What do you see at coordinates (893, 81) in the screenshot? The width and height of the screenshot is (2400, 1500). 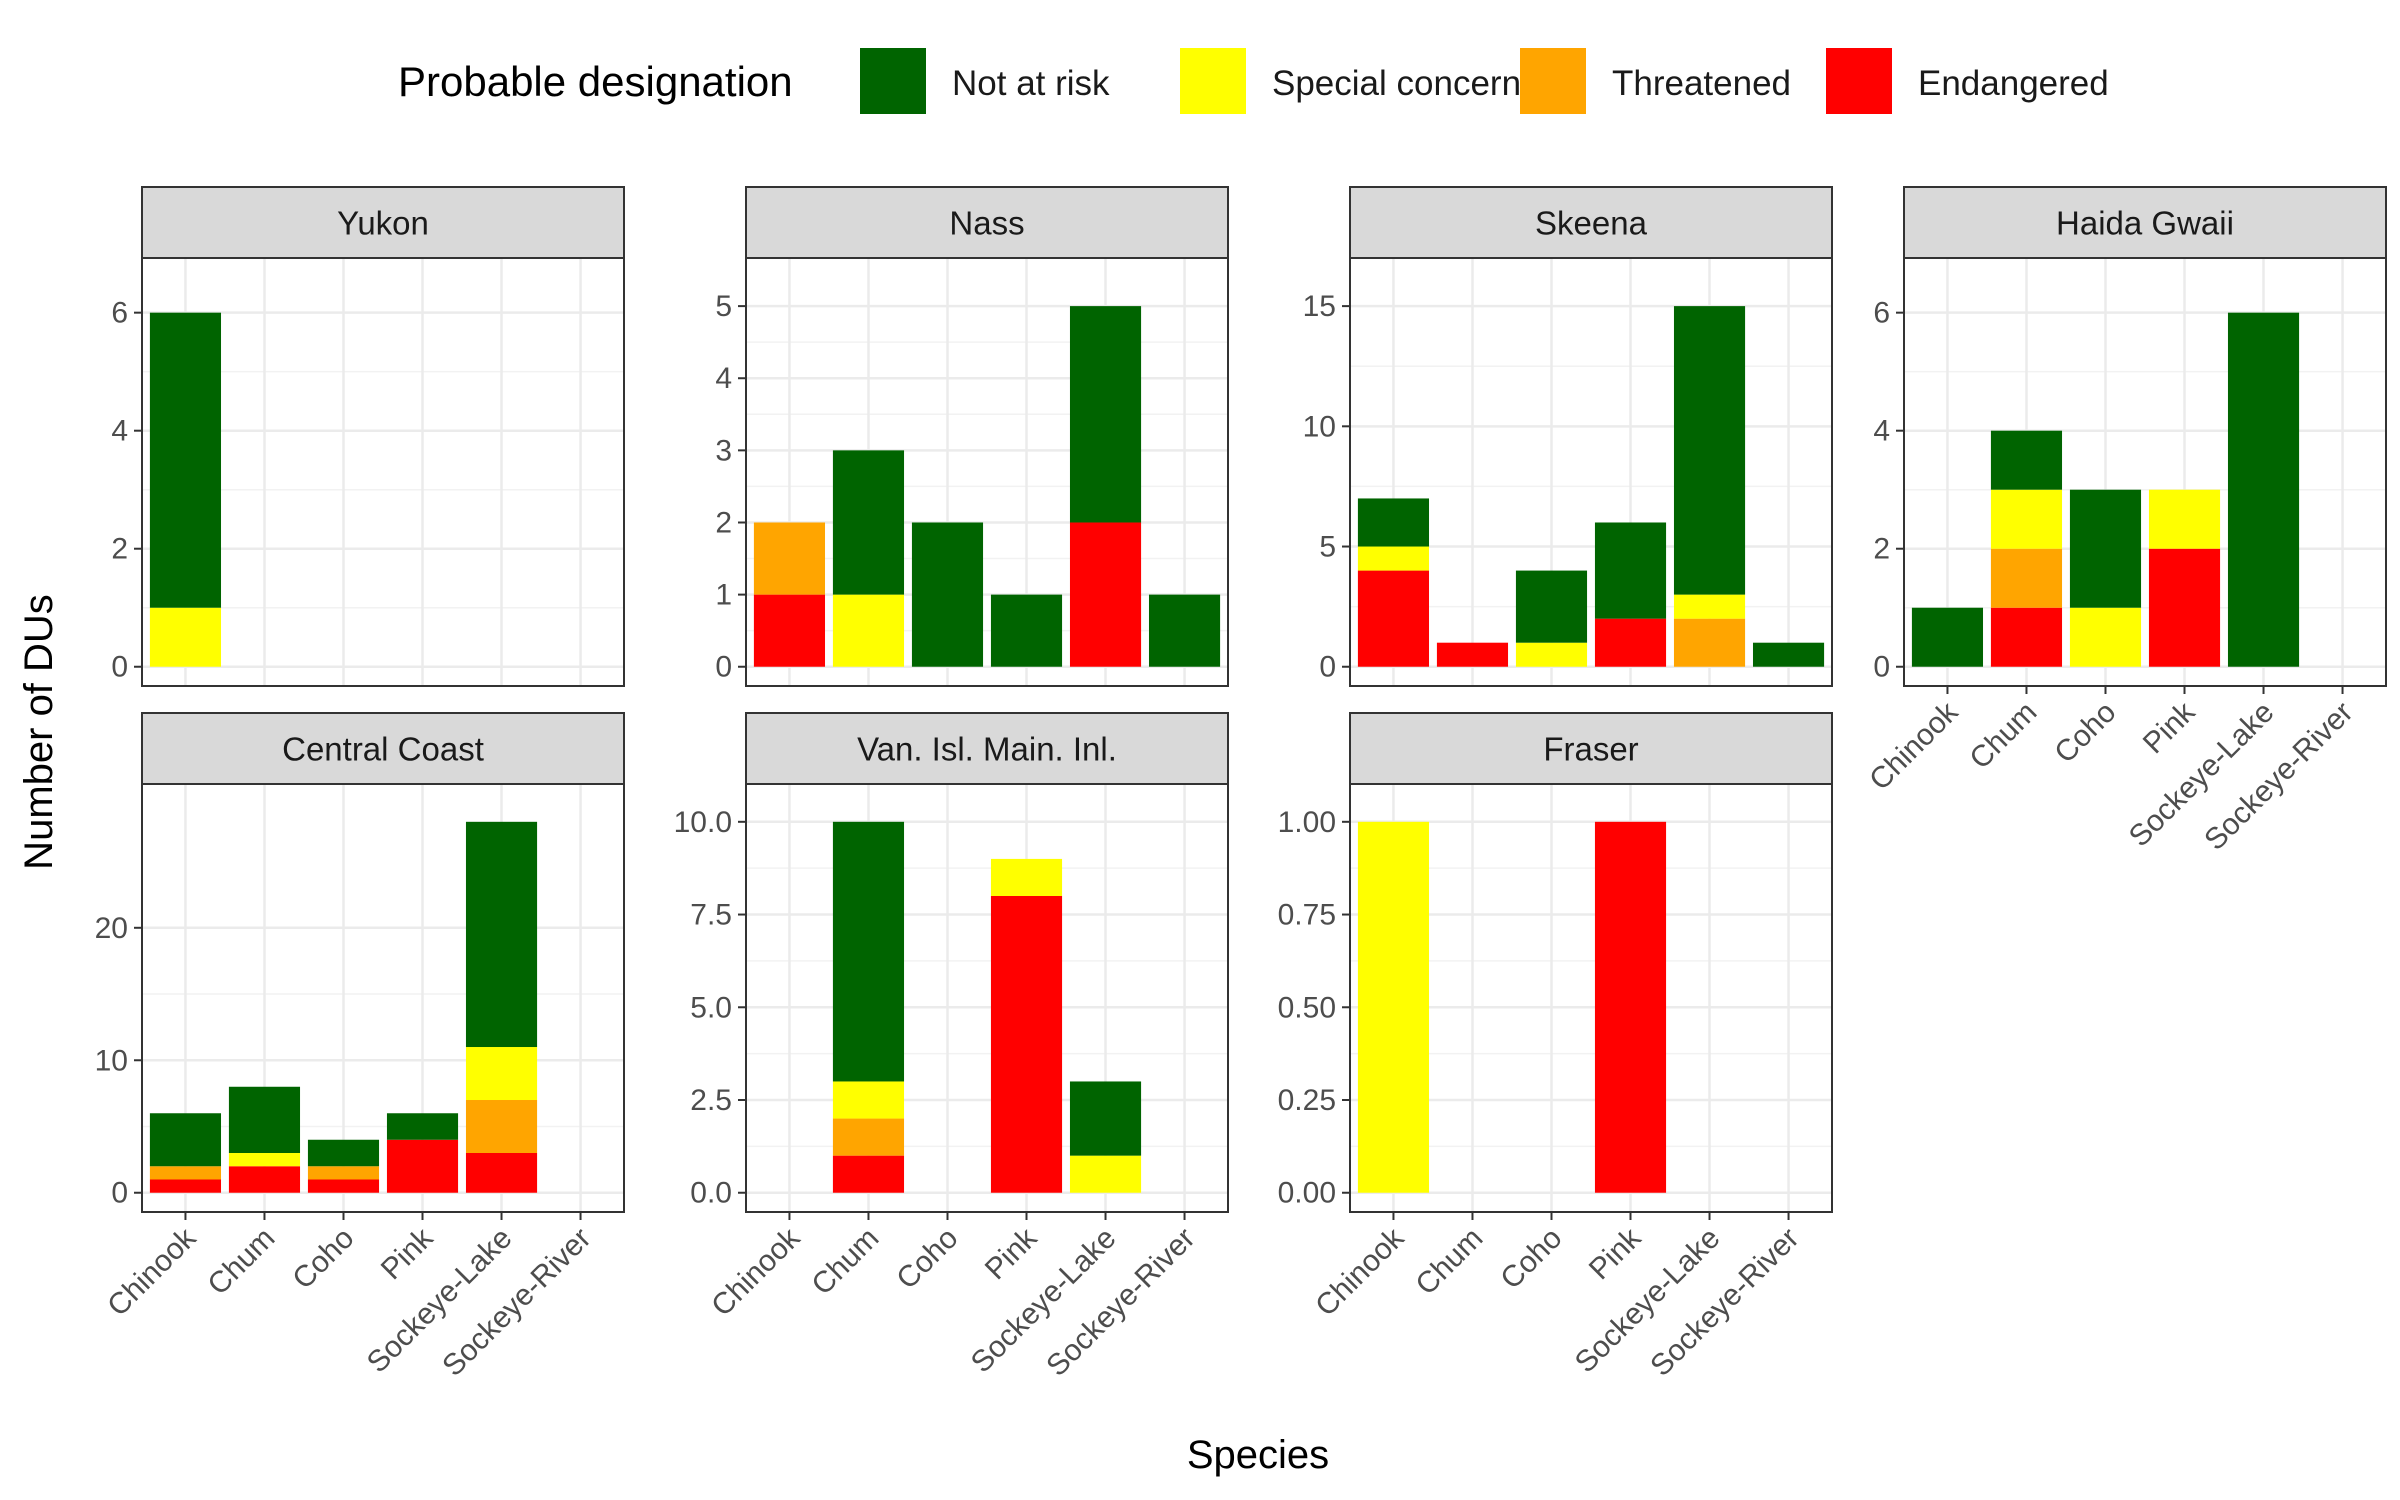 I see `legend-swatch-not-at-risk` at bounding box center [893, 81].